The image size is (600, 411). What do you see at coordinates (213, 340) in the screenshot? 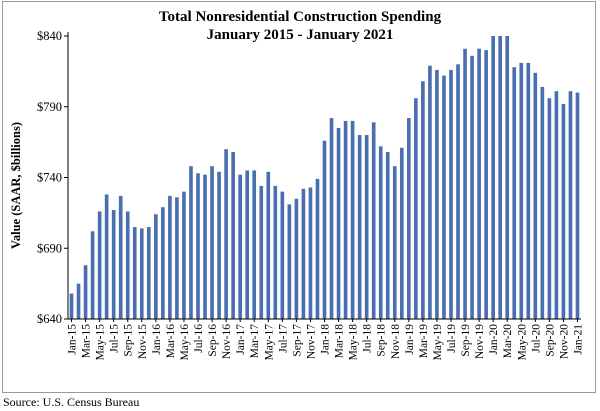
I see `x-tick-label: Sep-16` at bounding box center [213, 340].